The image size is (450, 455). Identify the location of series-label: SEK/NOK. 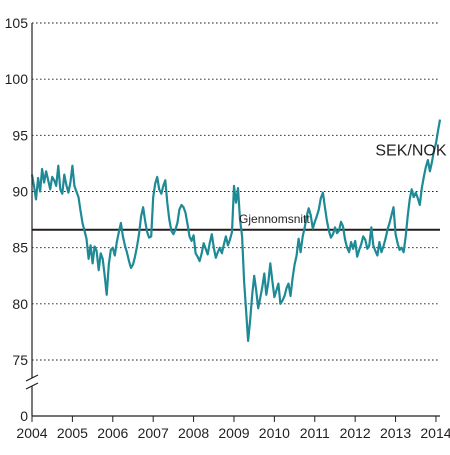
(410, 151).